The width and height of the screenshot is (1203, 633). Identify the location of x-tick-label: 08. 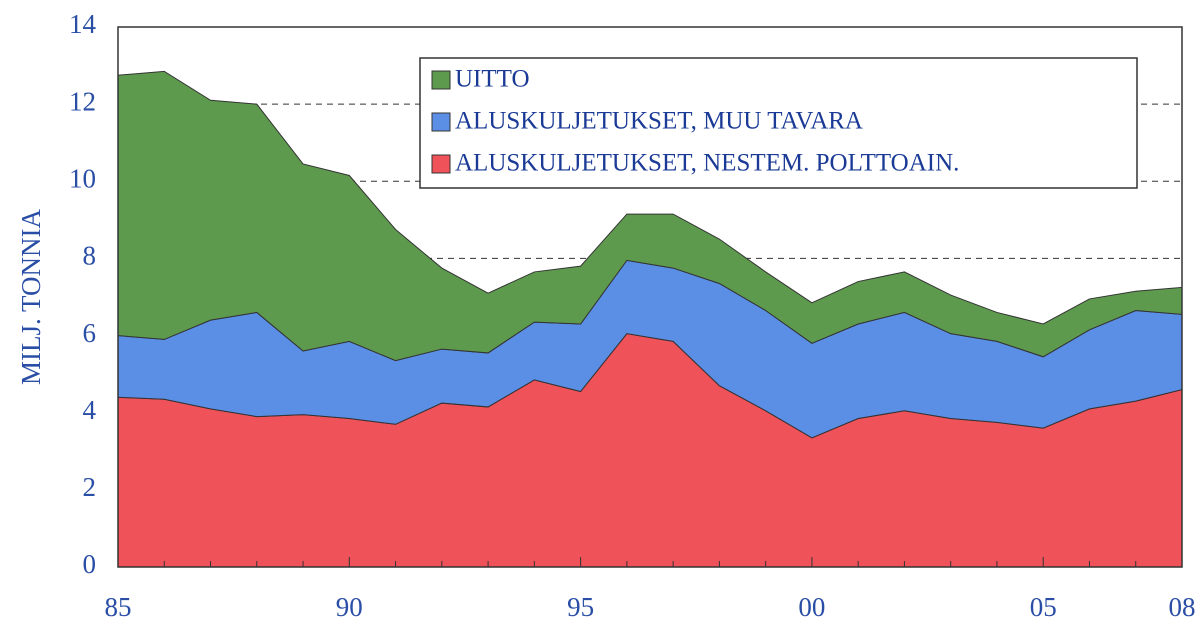
(1182, 607).